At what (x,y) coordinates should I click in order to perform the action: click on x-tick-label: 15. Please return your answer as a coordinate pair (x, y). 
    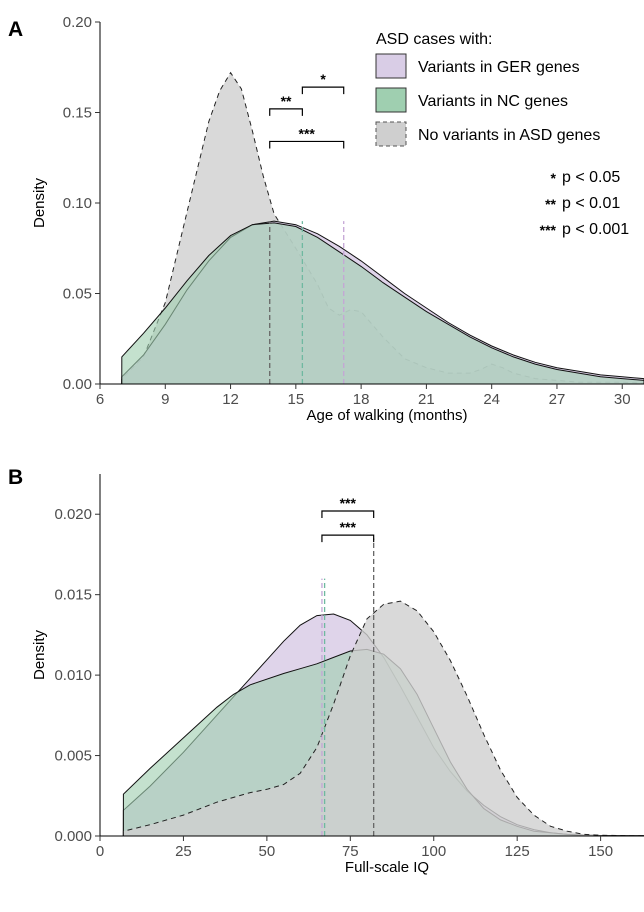
    Looking at the image, I should click on (295, 399).